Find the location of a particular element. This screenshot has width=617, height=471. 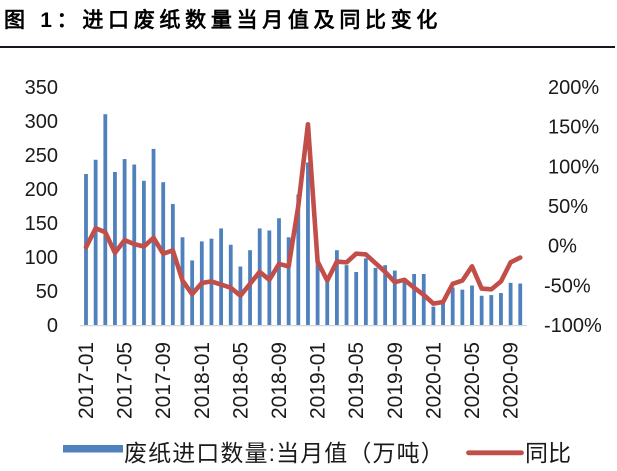

svg-text: 350 is located at coordinates (41, 88).